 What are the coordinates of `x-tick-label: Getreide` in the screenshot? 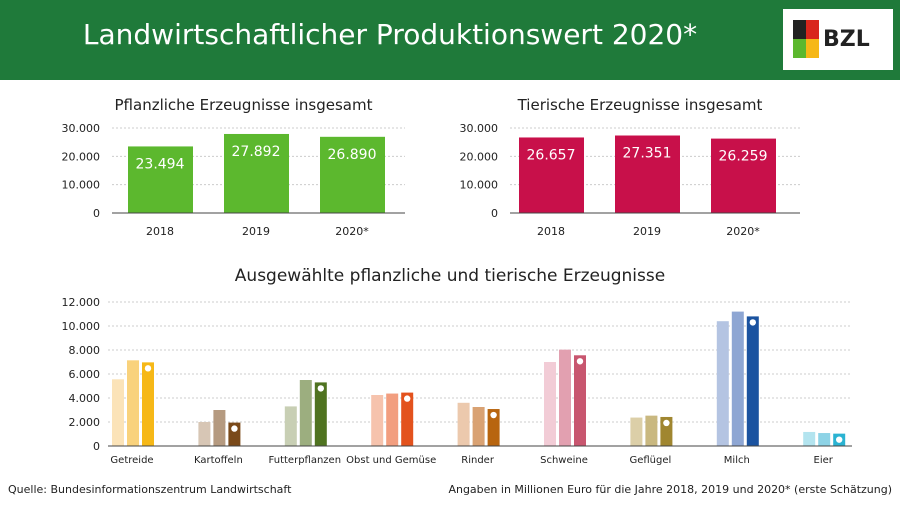 It's located at (131, 460).